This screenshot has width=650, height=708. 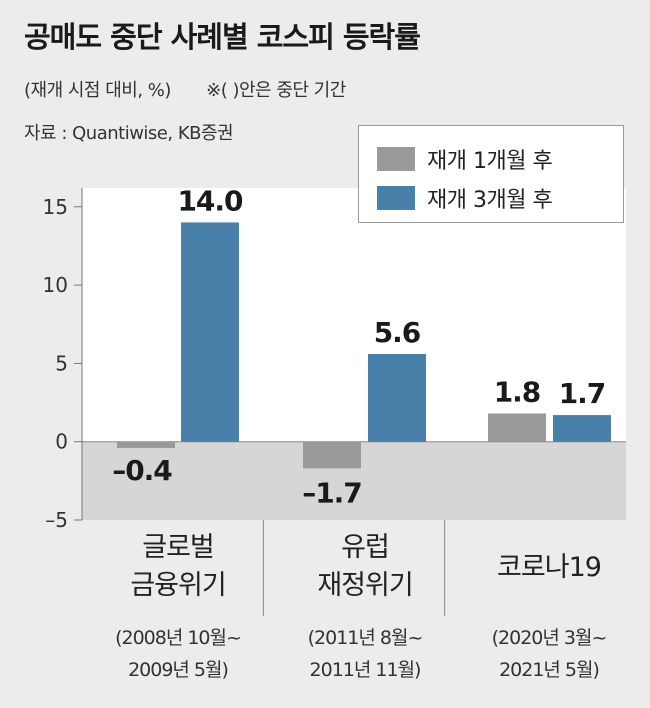 I want to click on data-label: –1.7, so click(x=332, y=492).